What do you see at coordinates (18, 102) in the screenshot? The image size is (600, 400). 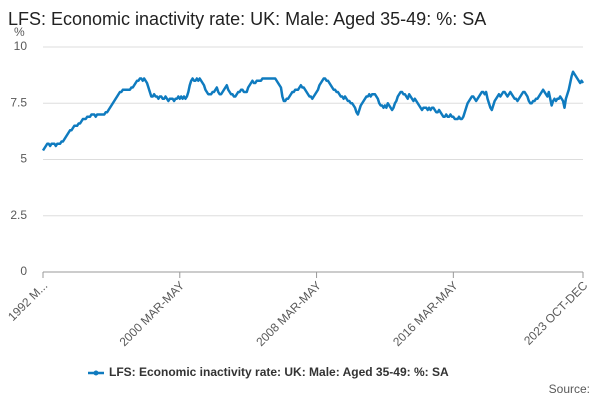 I see `y-tick-label: 7.5` at bounding box center [18, 102].